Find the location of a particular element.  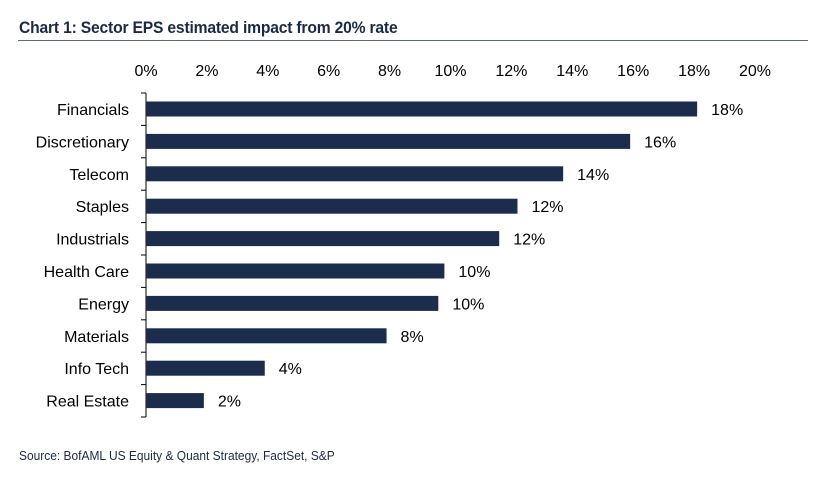

x-tick-label: 8% is located at coordinates (389, 71).